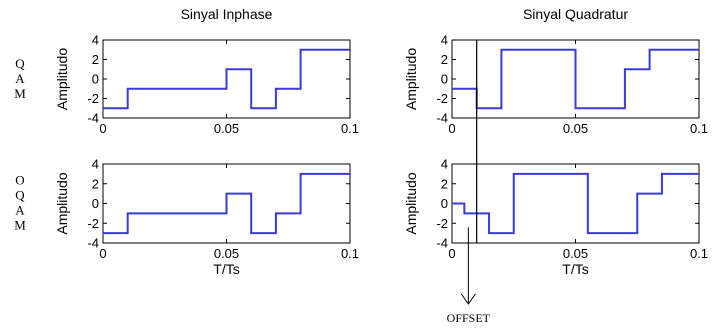 Image resolution: width=712 pixels, height=331 pixels. What do you see at coordinates (575, 14) in the screenshot?
I see `panel-title: Sinyal Quadratur` at bounding box center [575, 14].